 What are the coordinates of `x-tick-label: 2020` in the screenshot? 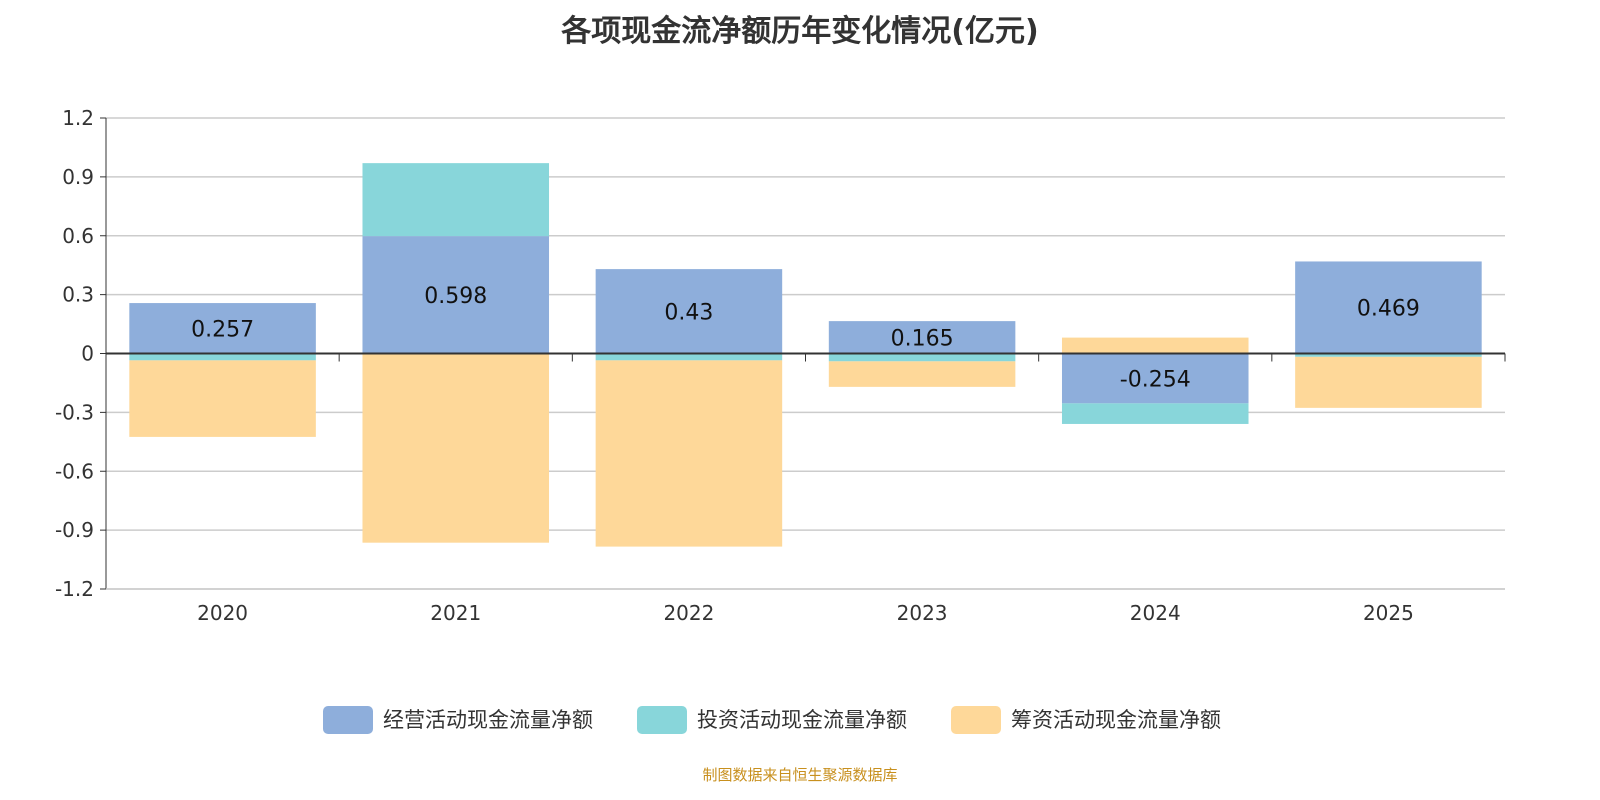 It's located at (222, 613).